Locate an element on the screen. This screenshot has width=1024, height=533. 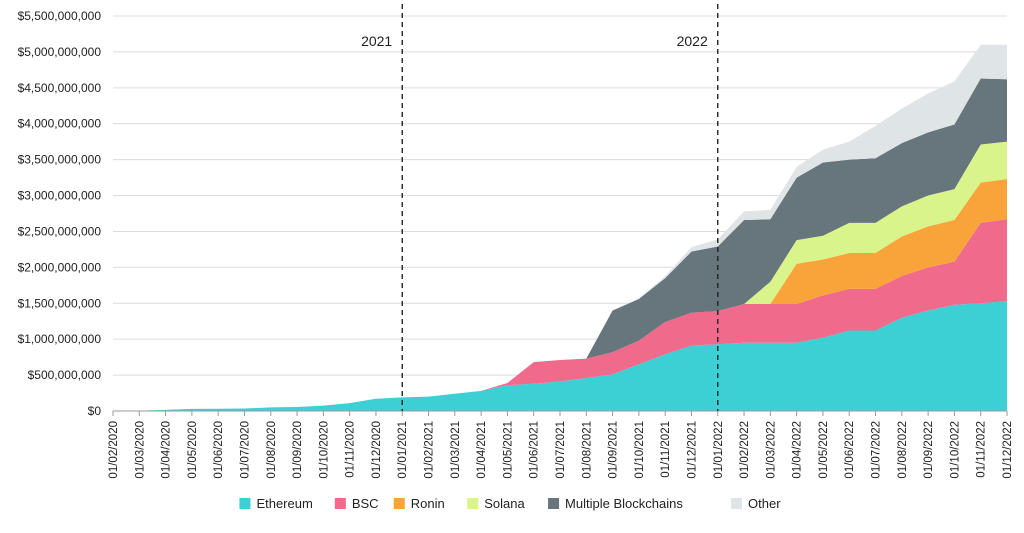
x-tick-label: 01/06/2020 is located at coordinates (219, 450).